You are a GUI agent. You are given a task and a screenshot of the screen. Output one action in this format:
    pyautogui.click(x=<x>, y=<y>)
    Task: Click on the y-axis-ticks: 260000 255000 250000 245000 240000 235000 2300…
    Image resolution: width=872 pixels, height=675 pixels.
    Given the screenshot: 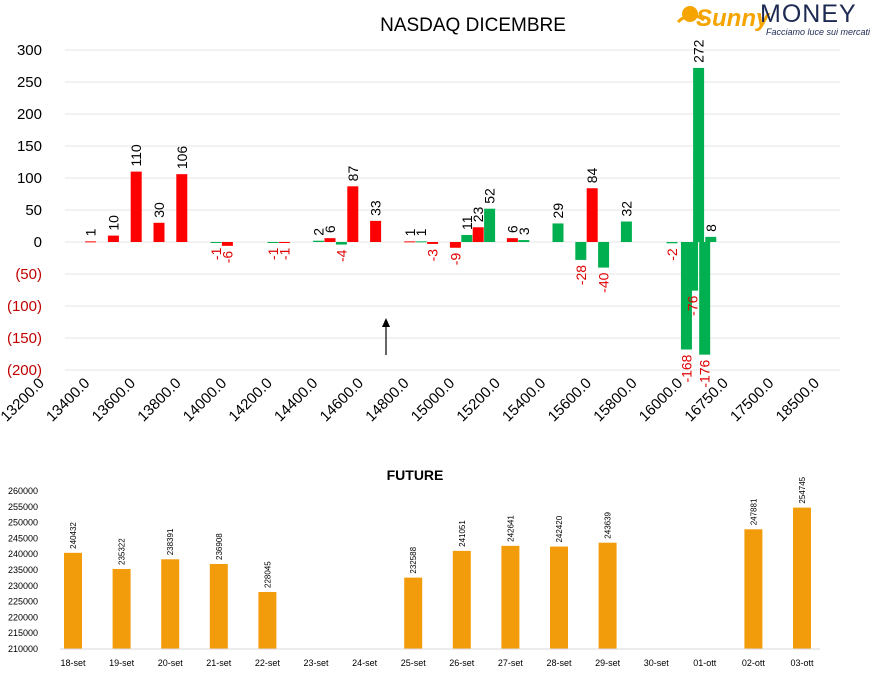 What is the action you would take?
    pyautogui.click(x=23, y=570)
    